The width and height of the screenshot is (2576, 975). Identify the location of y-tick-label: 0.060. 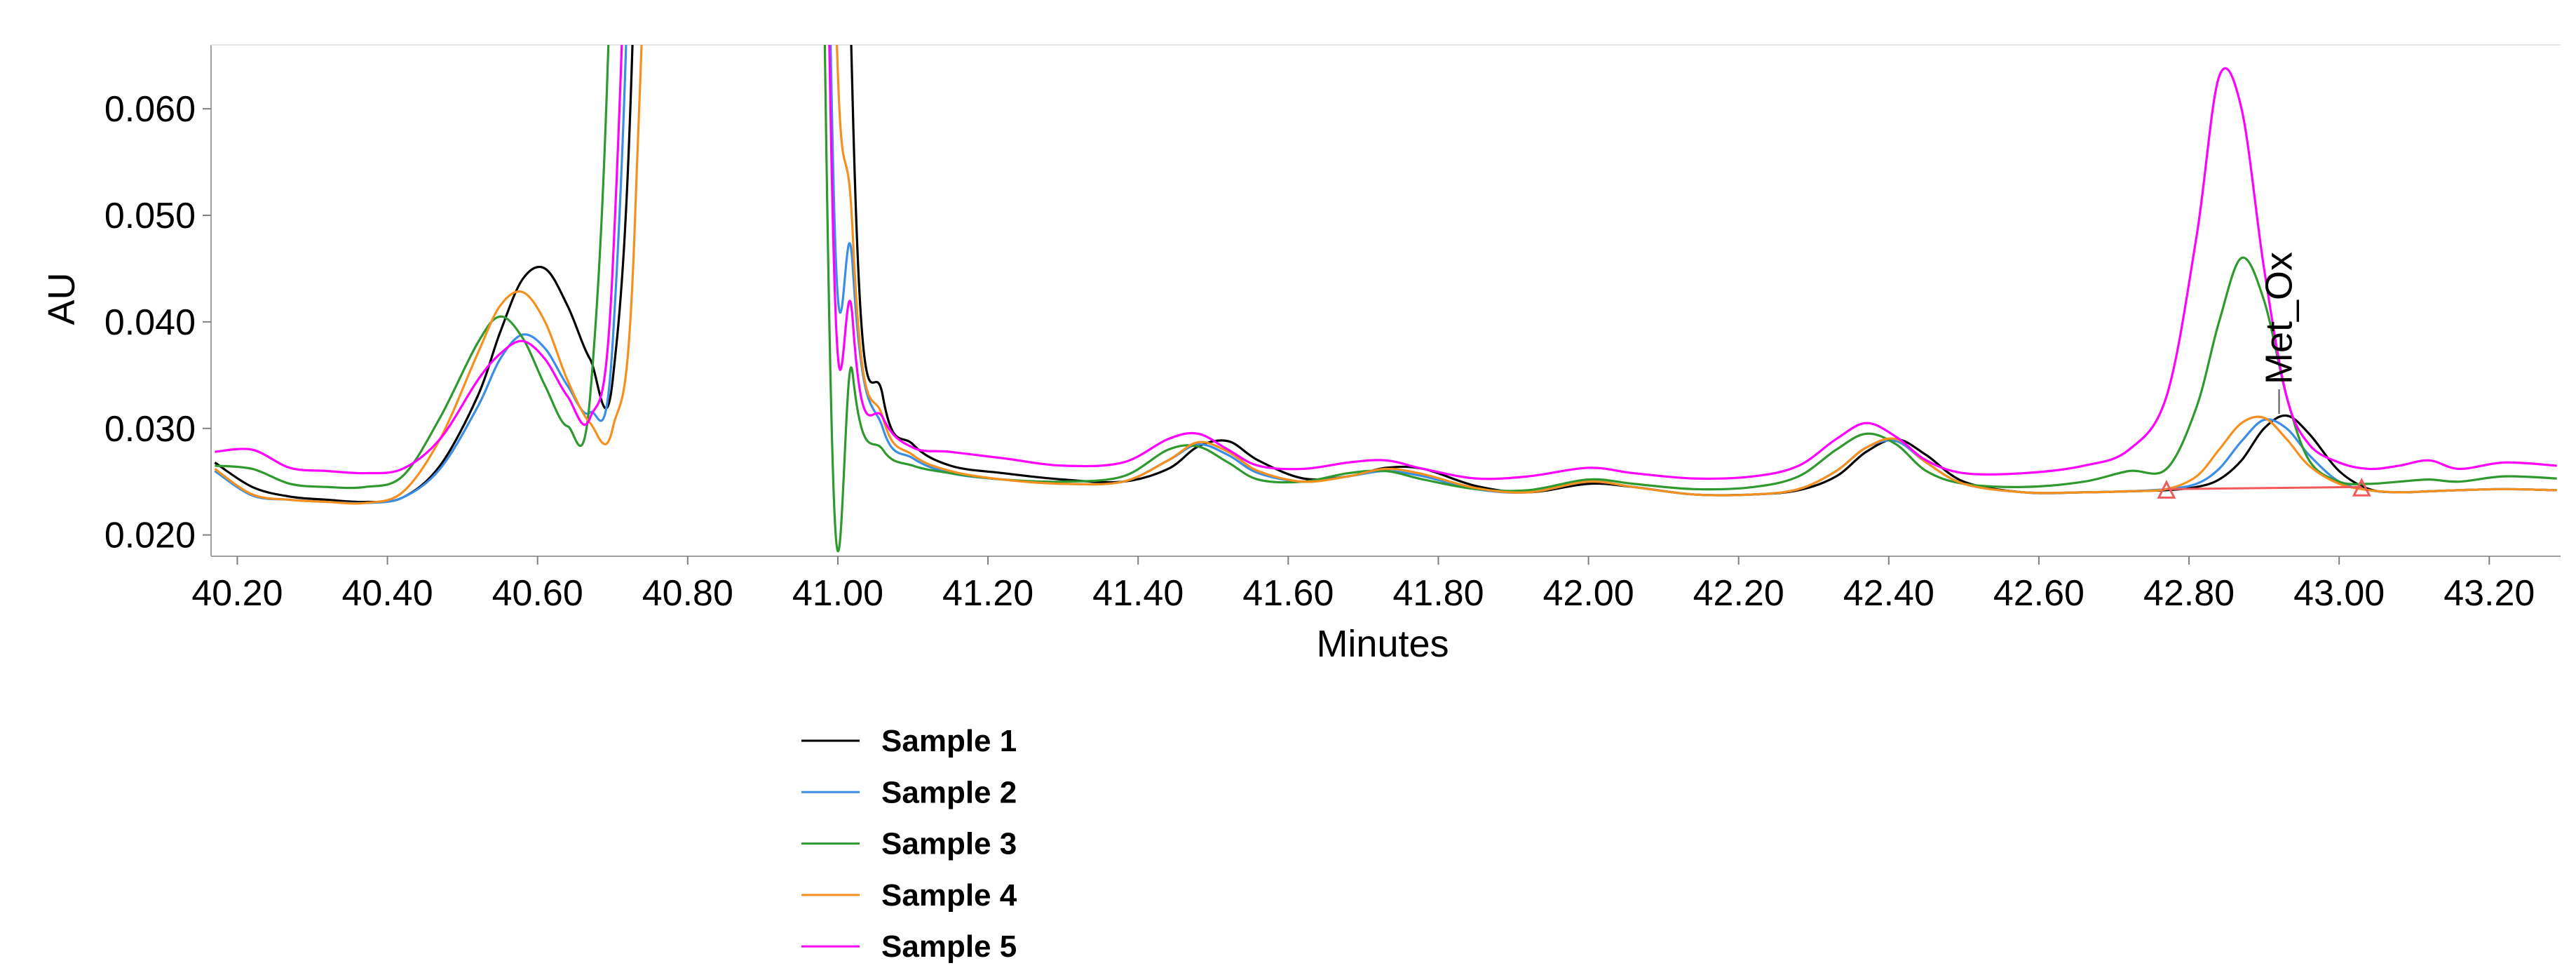
(150, 109).